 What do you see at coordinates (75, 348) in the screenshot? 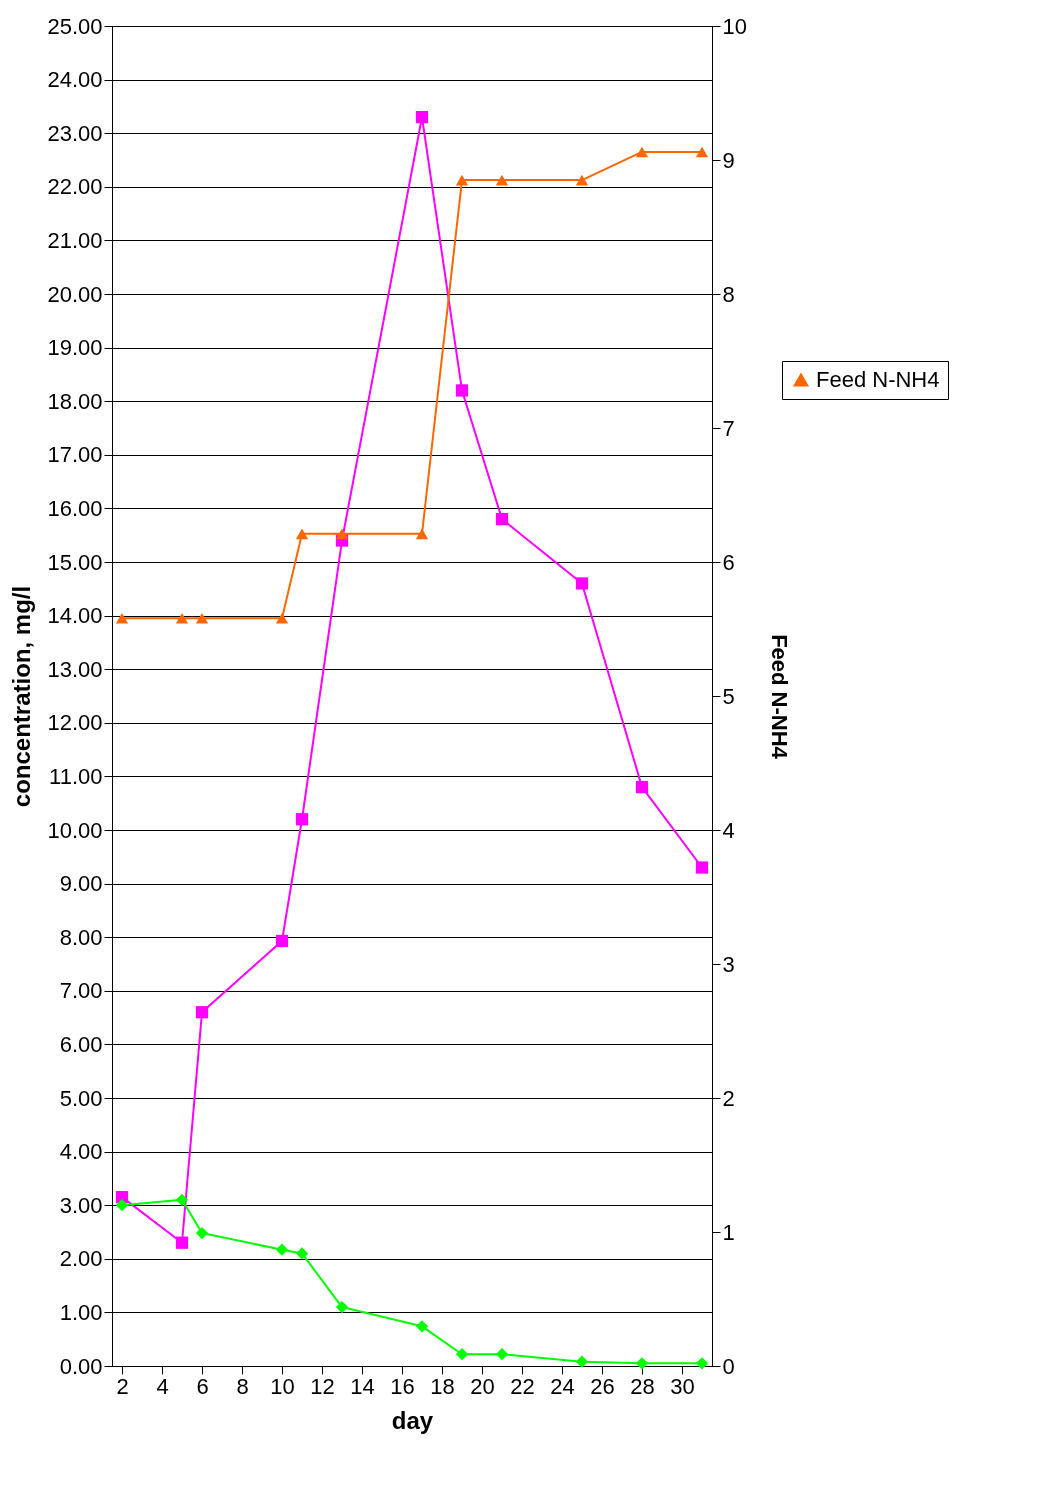
I see `y-tick-label: 19.00` at bounding box center [75, 348].